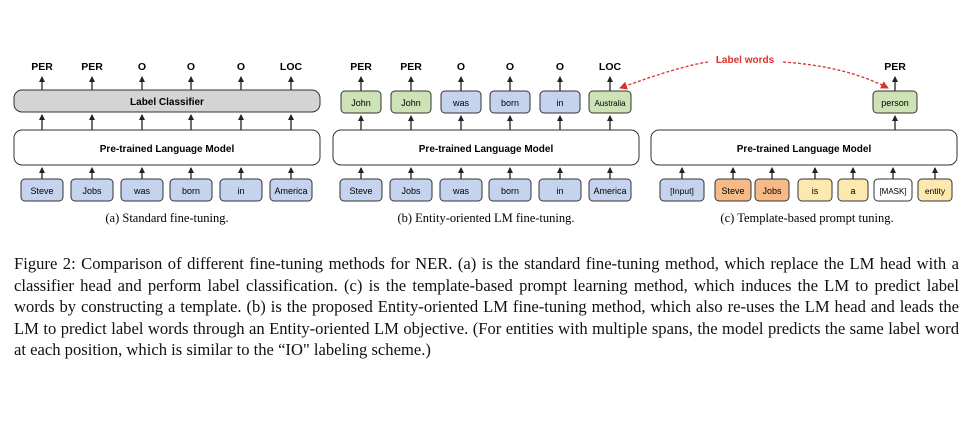 The height and width of the screenshot is (421, 971). I want to click on panel-b-lm-label: Pre-trained Language Model, so click(486, 149).